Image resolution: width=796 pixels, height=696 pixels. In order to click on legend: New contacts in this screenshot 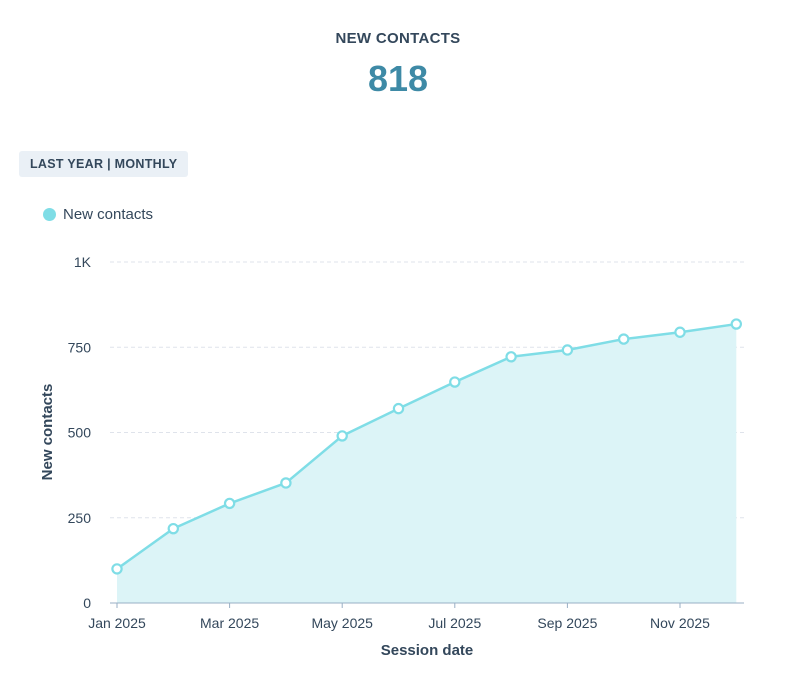, I will do `click(98, 214)`.